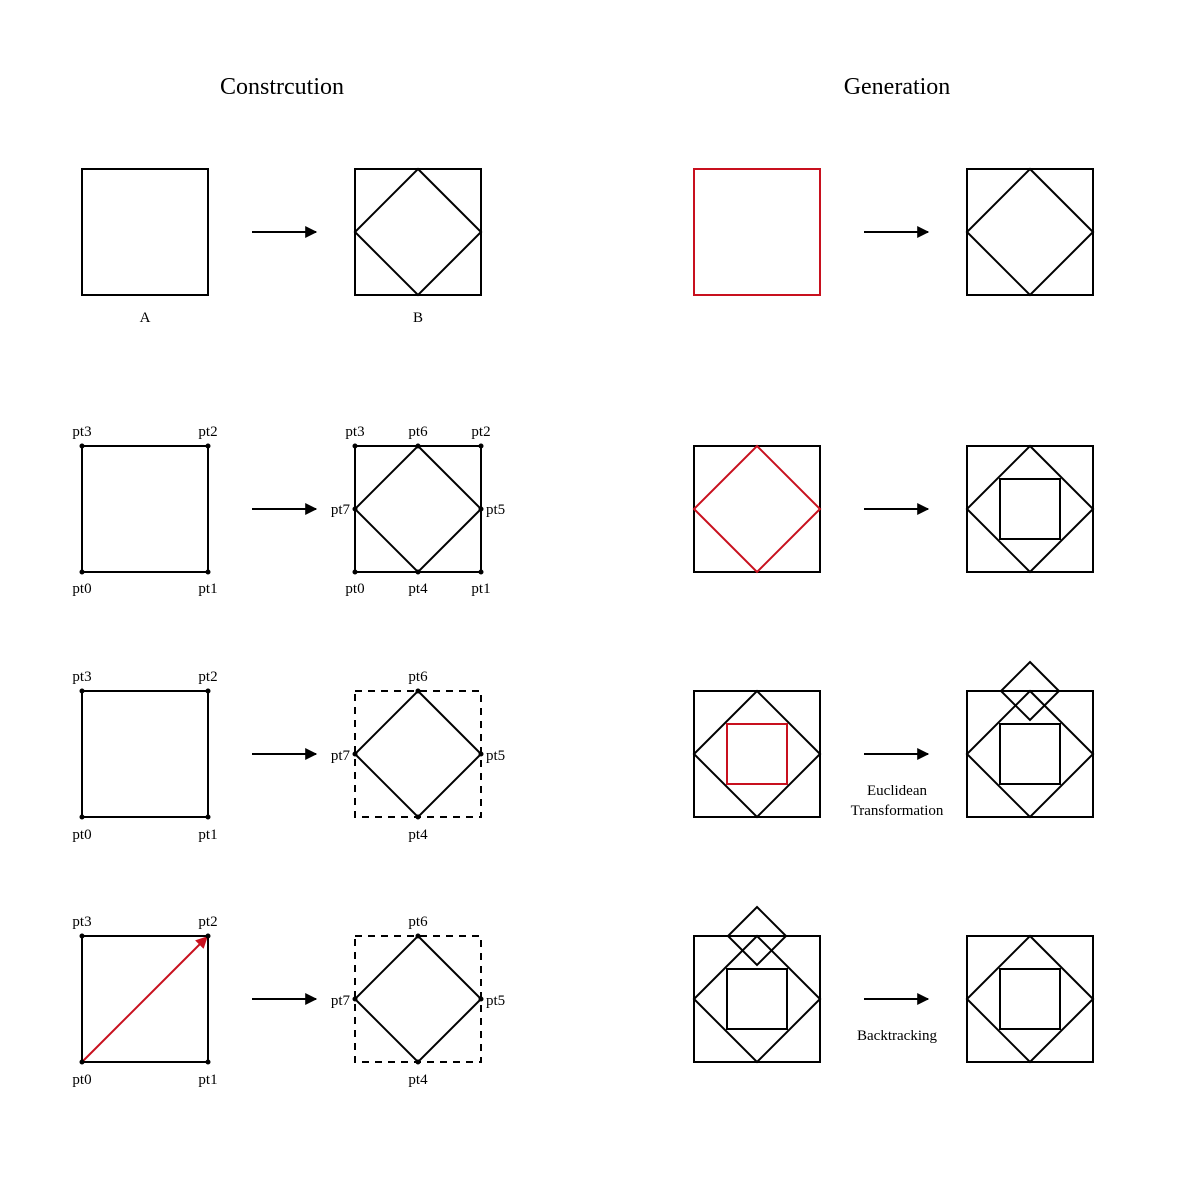 Image resolution: width=1181 pixels, height=1181 pixels. What do you see at coordinates (282, 246) in the screenshot?
I see `construction-row-1: A B` at bounding box center [282, 246].